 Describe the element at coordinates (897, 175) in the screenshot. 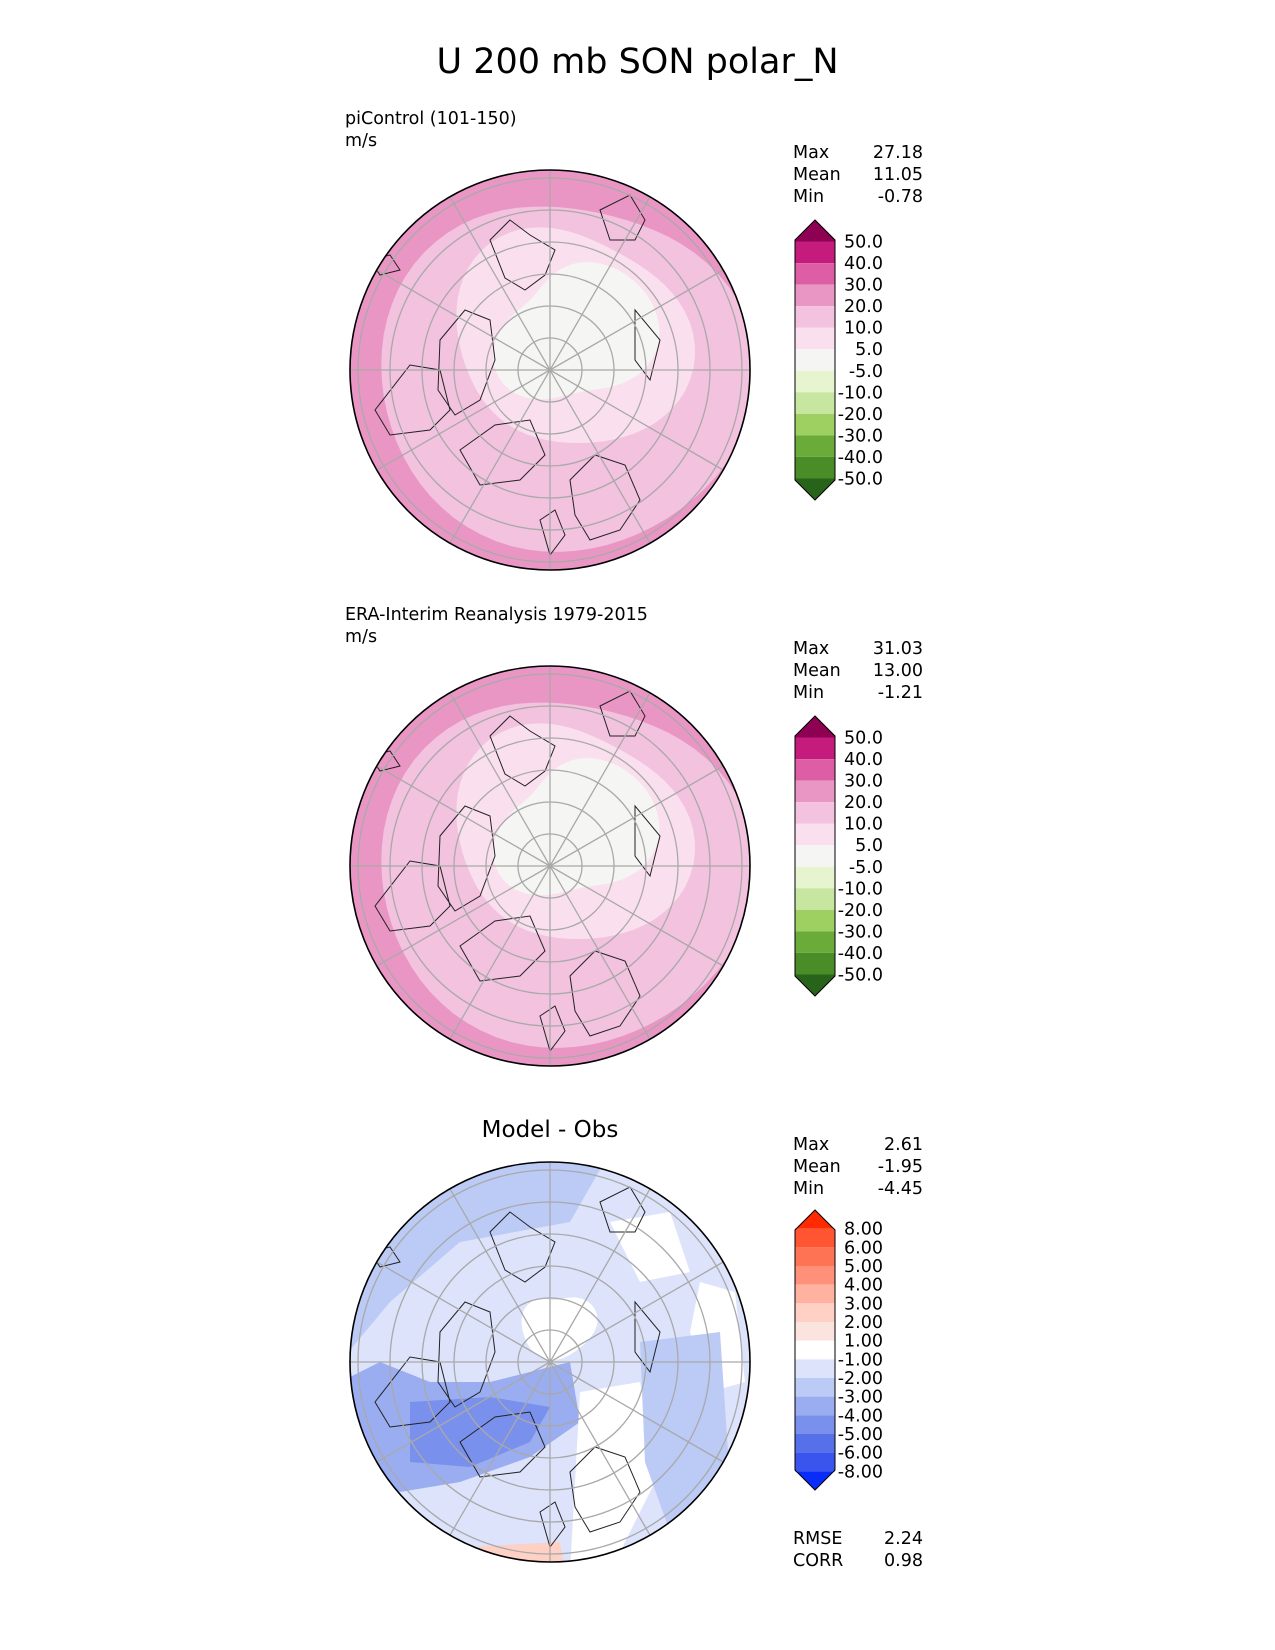

I see `mean-value: 11.05` at that location.